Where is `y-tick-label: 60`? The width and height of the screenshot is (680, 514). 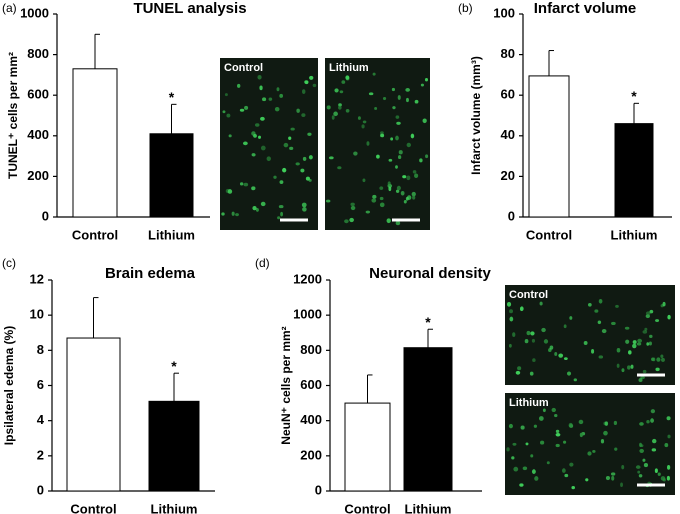
y-tick-label: 60 is located at coordinates (508, 94).